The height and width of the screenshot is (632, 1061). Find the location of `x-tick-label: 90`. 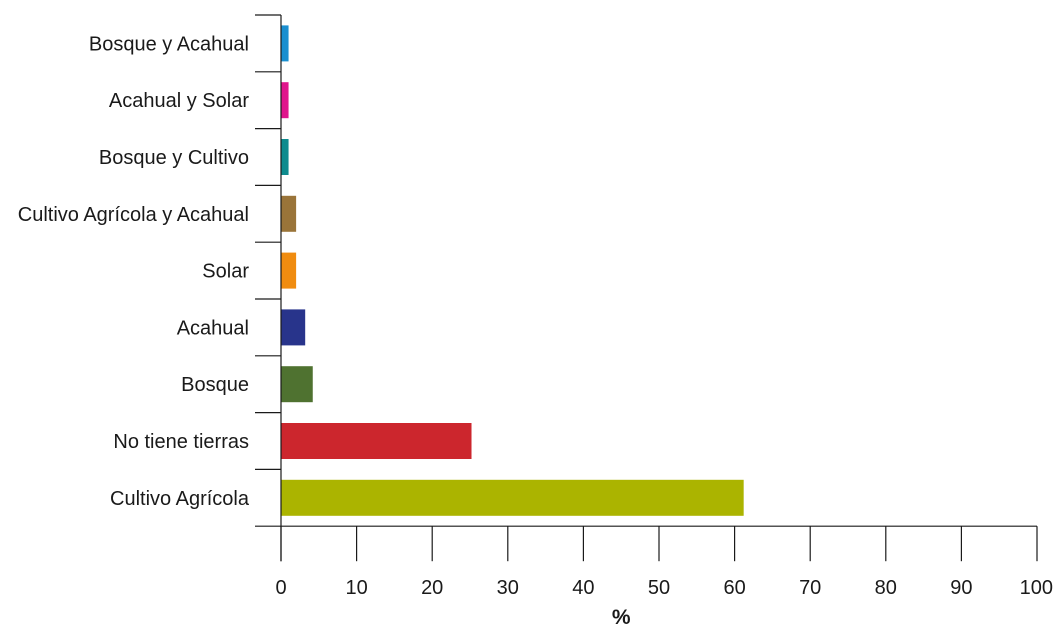

x-tick-label: 90 is located at coordinates (961, 588).